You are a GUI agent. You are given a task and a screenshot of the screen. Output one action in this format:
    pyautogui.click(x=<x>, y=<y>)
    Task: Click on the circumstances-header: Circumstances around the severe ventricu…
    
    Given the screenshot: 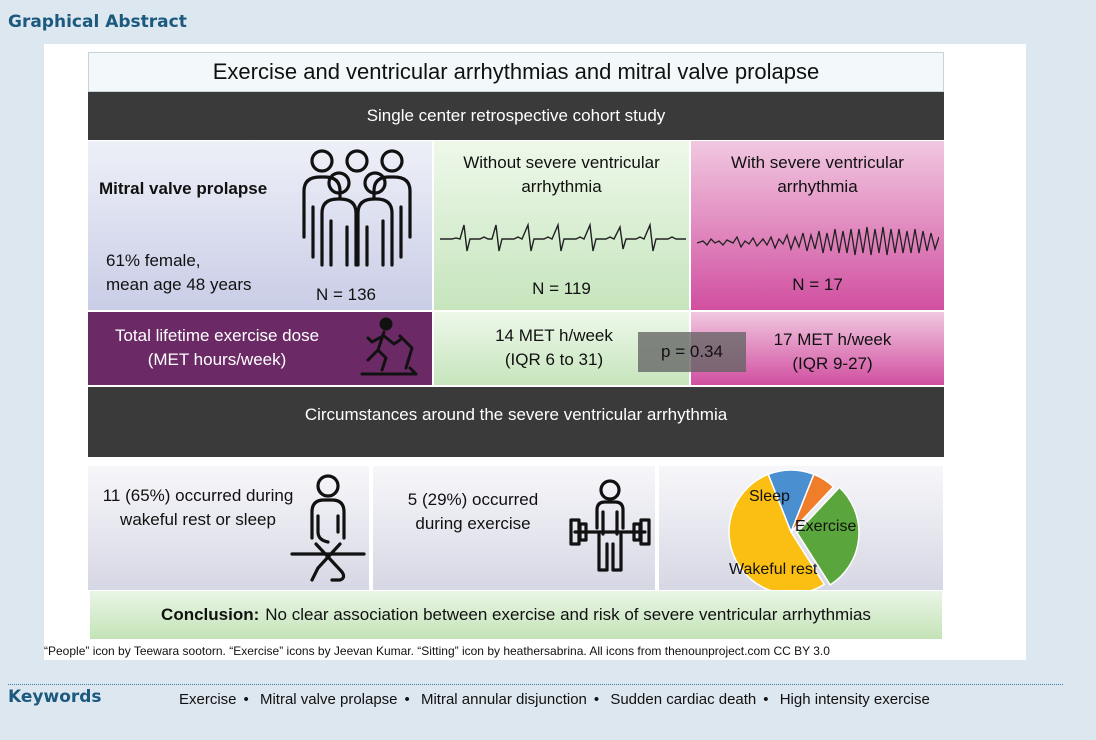 What is the action you would take?
    pyautogui.click(x=516, y=422)
    